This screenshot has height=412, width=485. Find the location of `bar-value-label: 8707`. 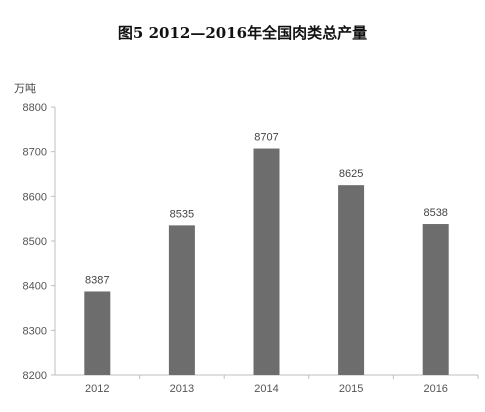

bar-value-label: 8707 is located at coordinates (266, 138).